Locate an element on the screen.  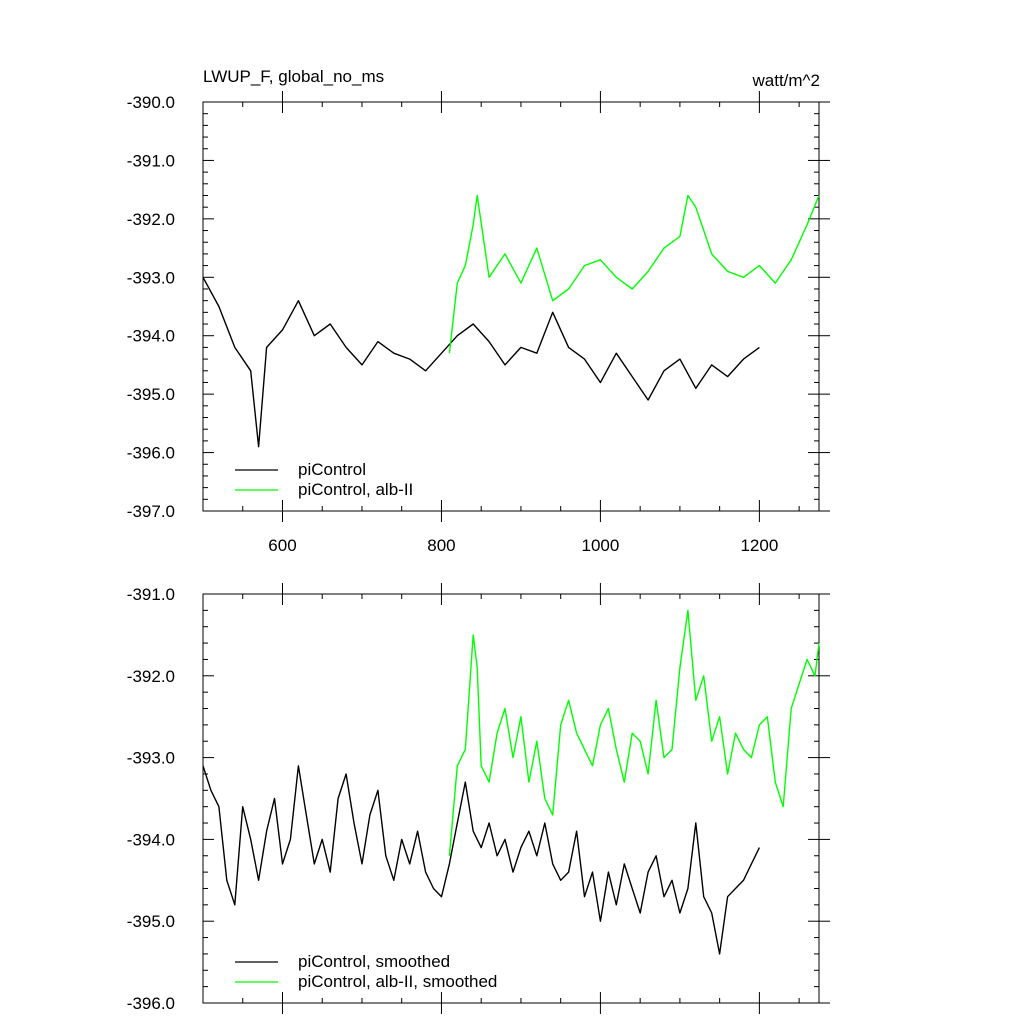
top-series-group is located at coordinates (511, 321).